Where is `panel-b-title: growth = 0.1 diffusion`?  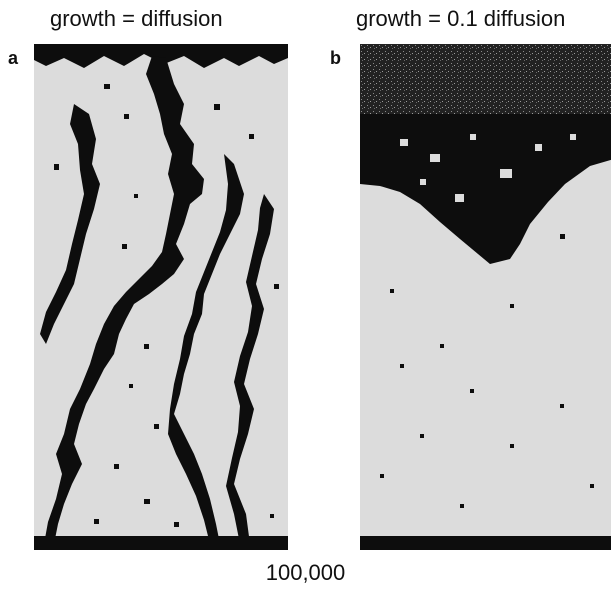 panel-b-title: growth = 0.1 diffusion is located at coordinates (461, 18).